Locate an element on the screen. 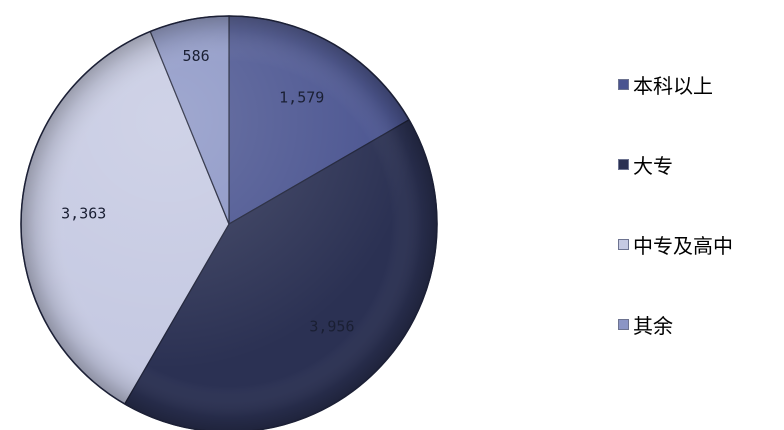  legend-item-3: 中专及高中 is located at coordinates (698, 245).